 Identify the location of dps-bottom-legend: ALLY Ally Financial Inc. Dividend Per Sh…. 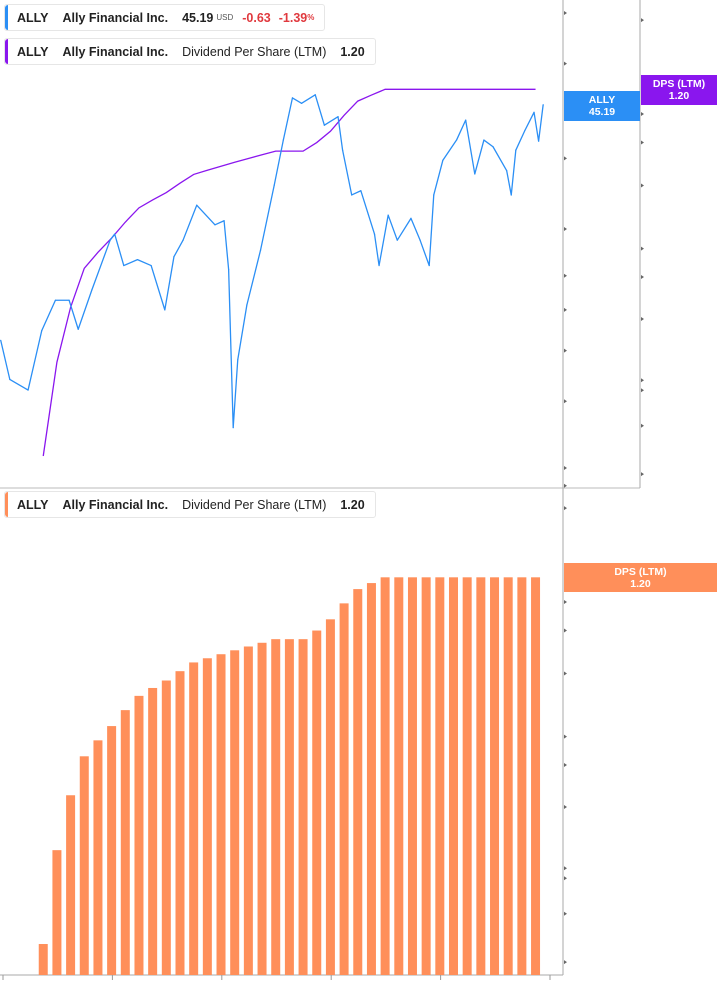
(190, 504).